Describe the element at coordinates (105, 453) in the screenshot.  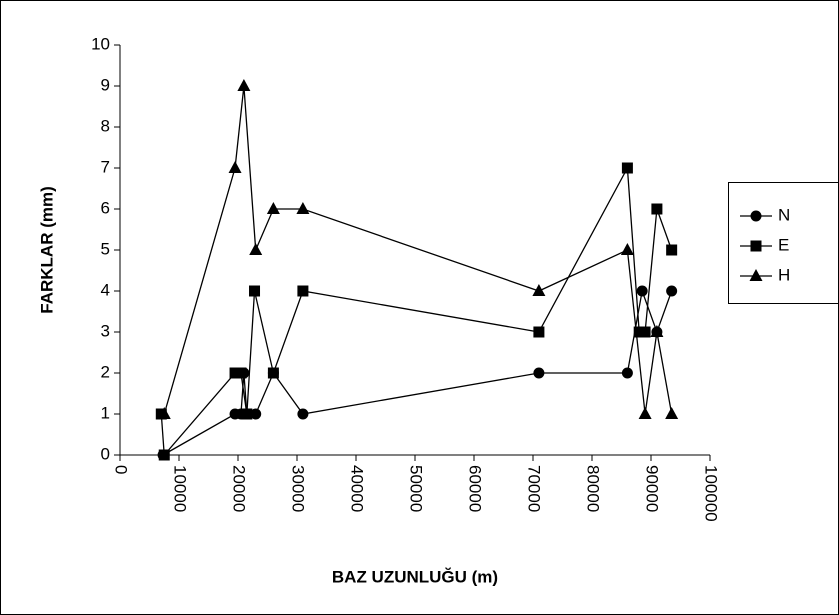
I see `y-tick-label: 0` at that location.